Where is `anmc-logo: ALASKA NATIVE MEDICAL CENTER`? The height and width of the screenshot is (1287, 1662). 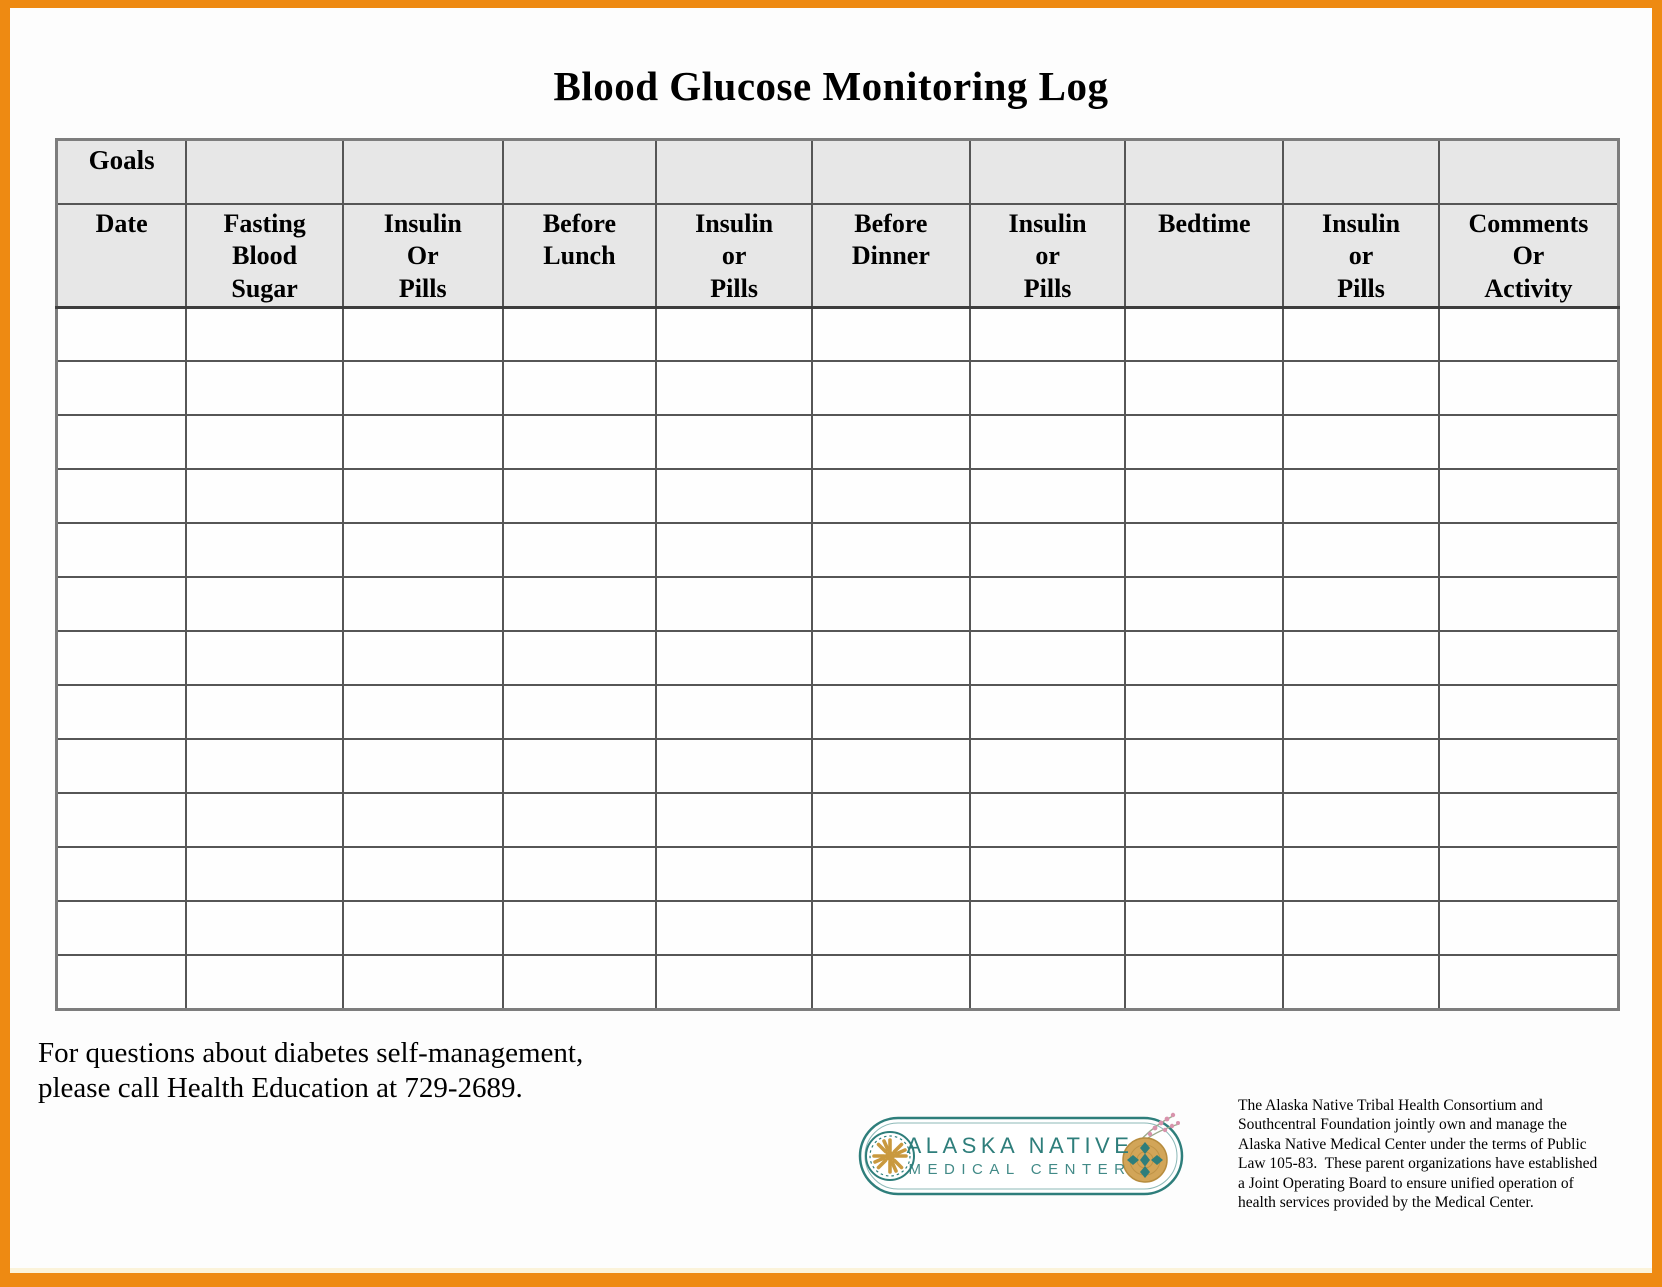
anmc-logo: ALASKA NATIVE MEDICAL CENTER is located at coordinates (1021, 1154).